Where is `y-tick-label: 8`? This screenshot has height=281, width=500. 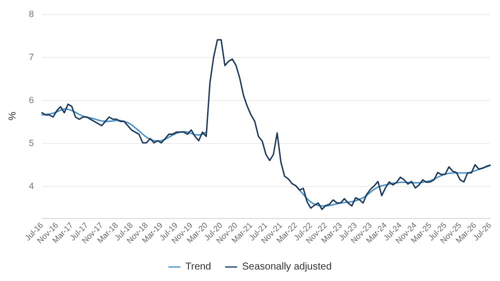
y-tick-label: 8 is located at coordinates (31, 14).